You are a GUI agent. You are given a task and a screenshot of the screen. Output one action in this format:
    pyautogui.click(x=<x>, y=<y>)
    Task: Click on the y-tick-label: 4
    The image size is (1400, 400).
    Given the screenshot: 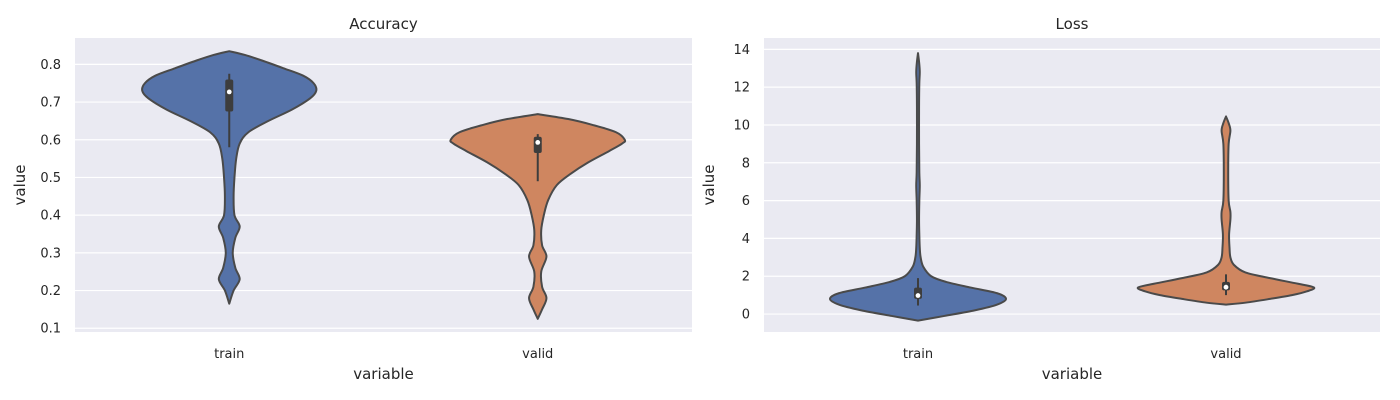 What is the action you would take?
    pyautogui.click(x=746, y=239)
    